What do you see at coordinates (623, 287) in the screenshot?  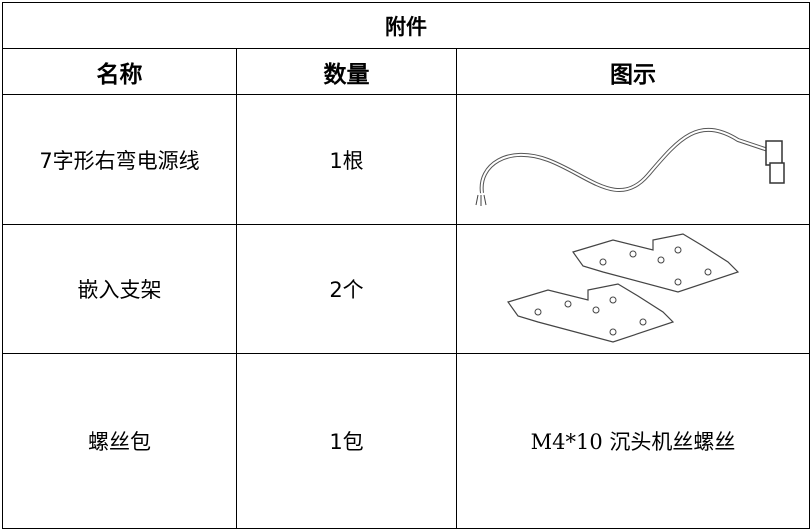 I see `bracket-illustration` at bounding box center [623, 287].